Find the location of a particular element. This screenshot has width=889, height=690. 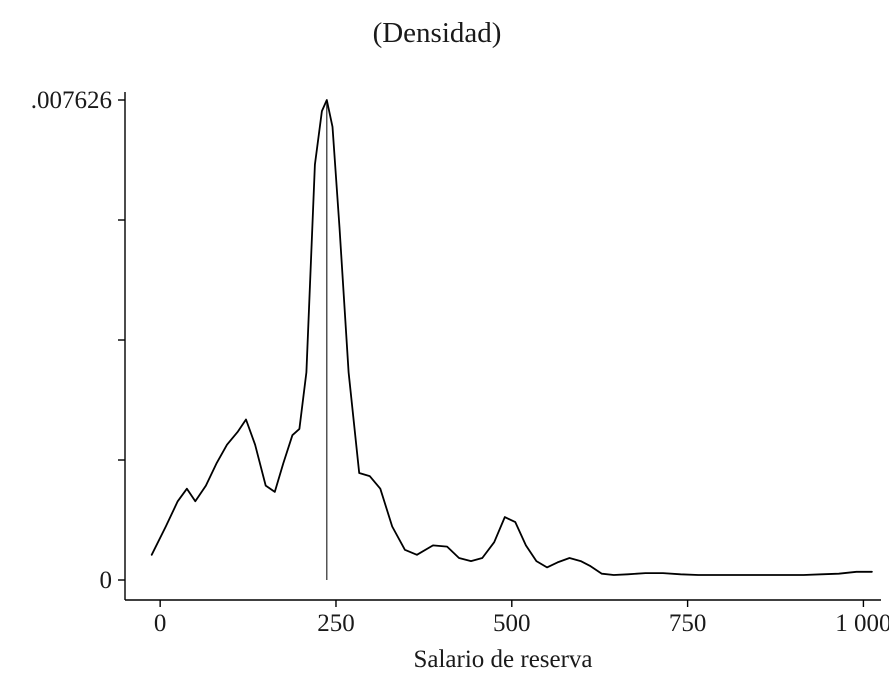

x-axis-label: Salario de reserva is located at coordinates (502, 659).